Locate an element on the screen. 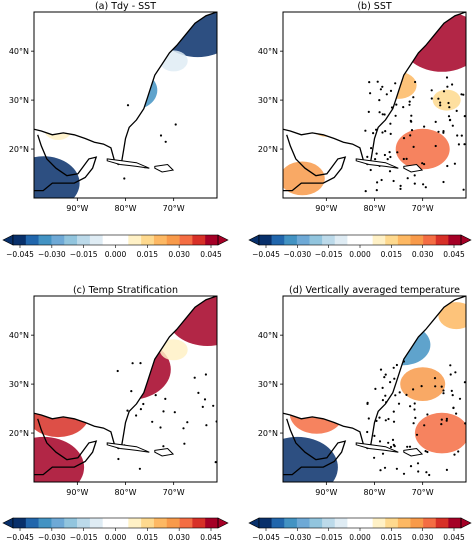 This screenshot has height=545, width=474. x-tick-label: 70°W is located at coordinates (423, 208).